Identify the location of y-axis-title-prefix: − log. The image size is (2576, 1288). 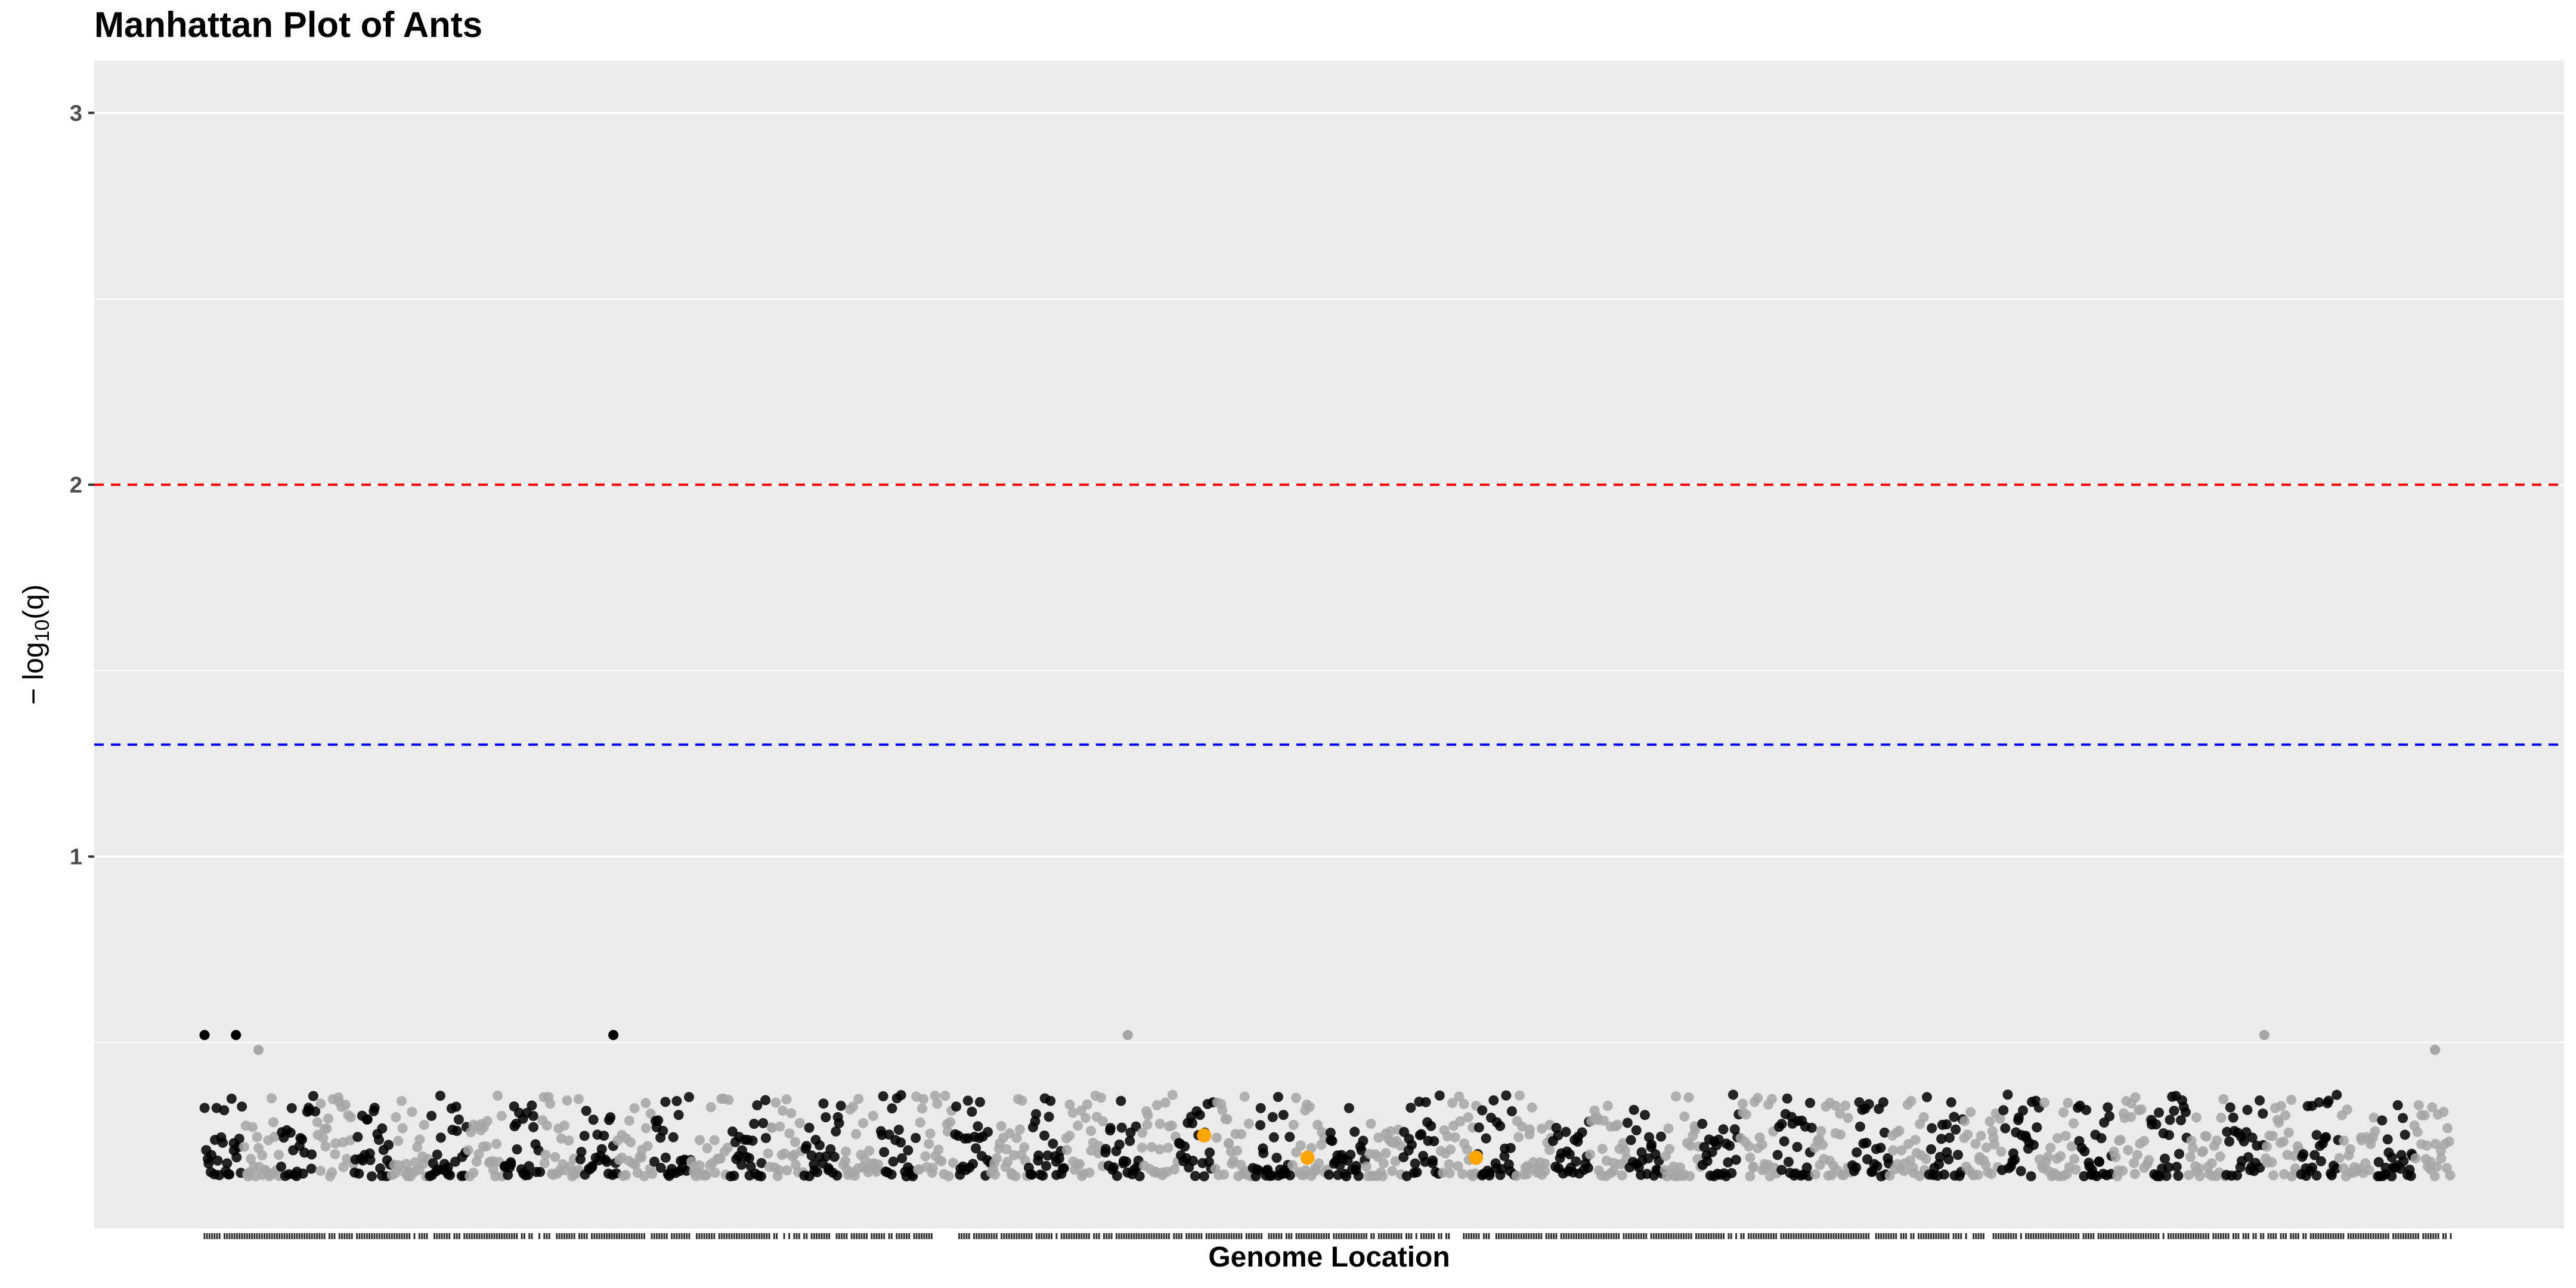
(33, 674).